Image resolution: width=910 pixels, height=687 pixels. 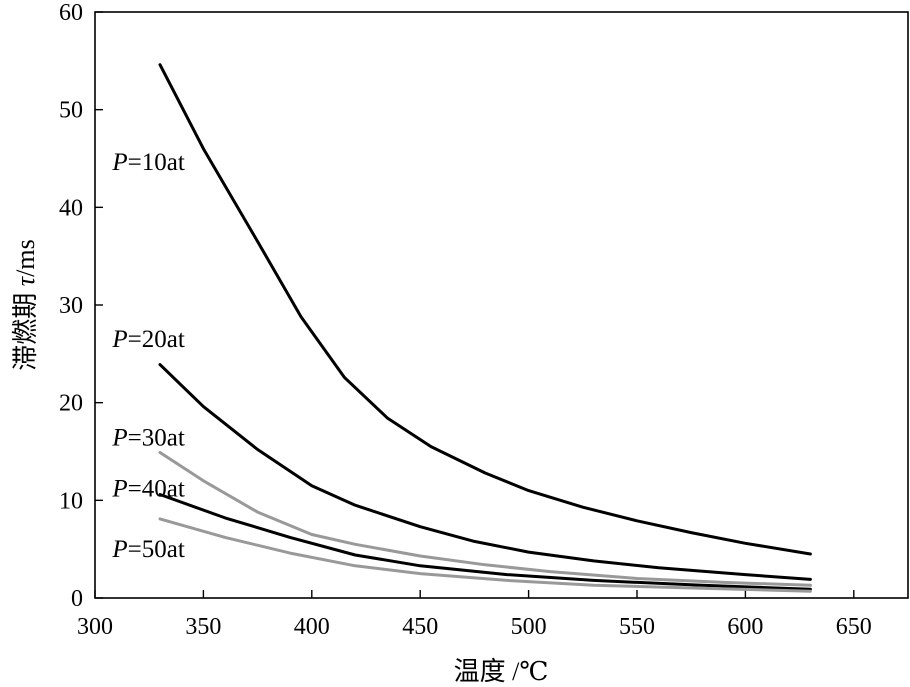 What do you see at coordinates (156, 549) in the screenshot?
I see `series-label-value: =50at` at bounding box center [156, 549].